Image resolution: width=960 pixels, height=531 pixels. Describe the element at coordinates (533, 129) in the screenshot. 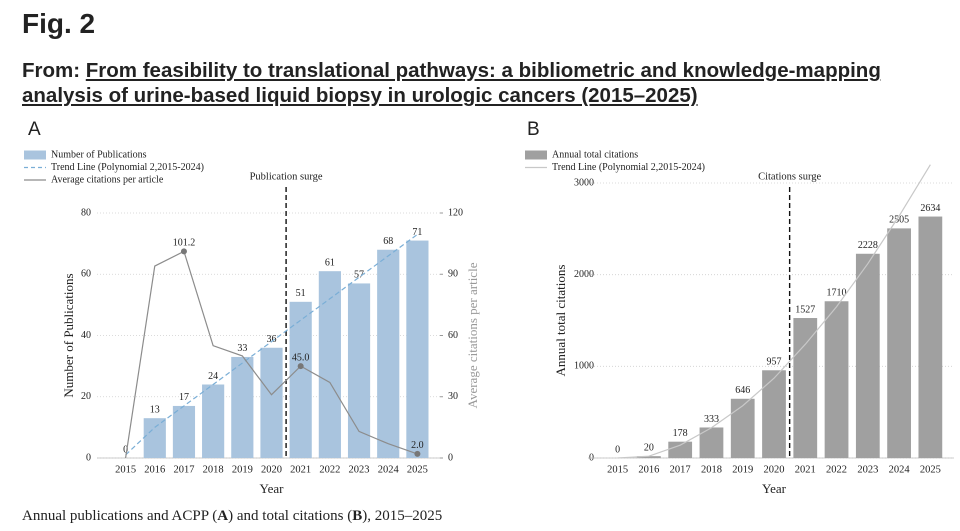

I see `panel-label: B` at that location.